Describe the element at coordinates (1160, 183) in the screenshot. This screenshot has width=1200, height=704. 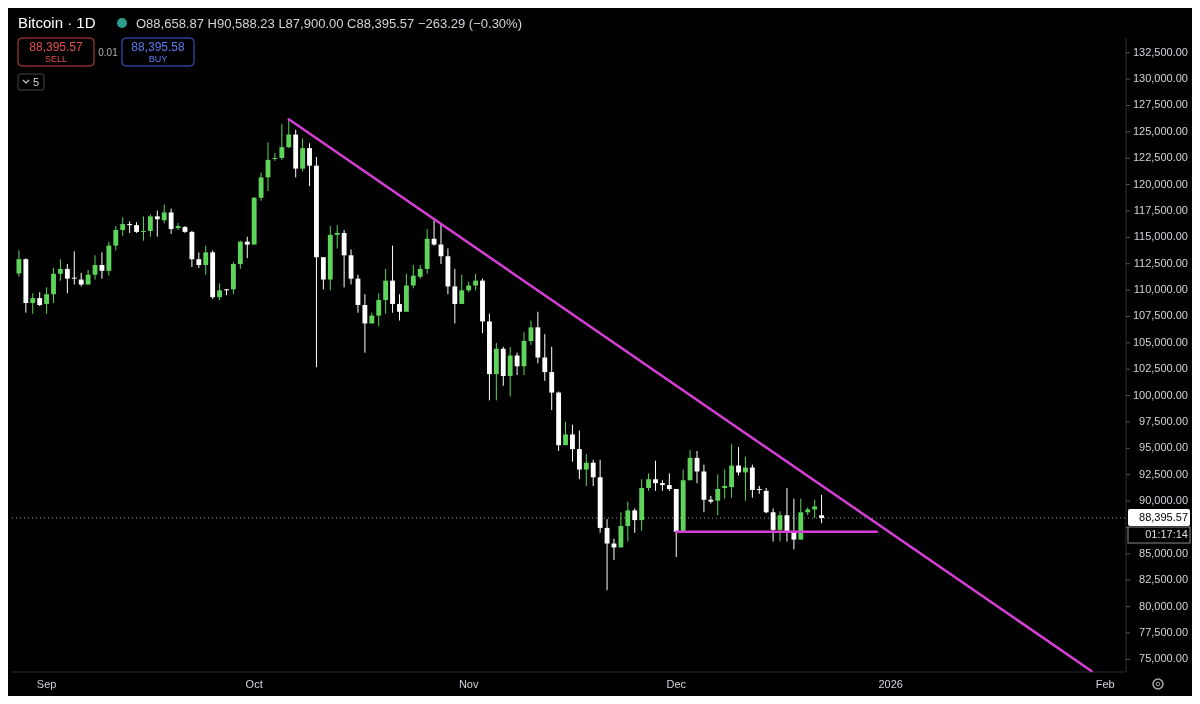
I see `y-tick-label: 120,000.00` at that location.